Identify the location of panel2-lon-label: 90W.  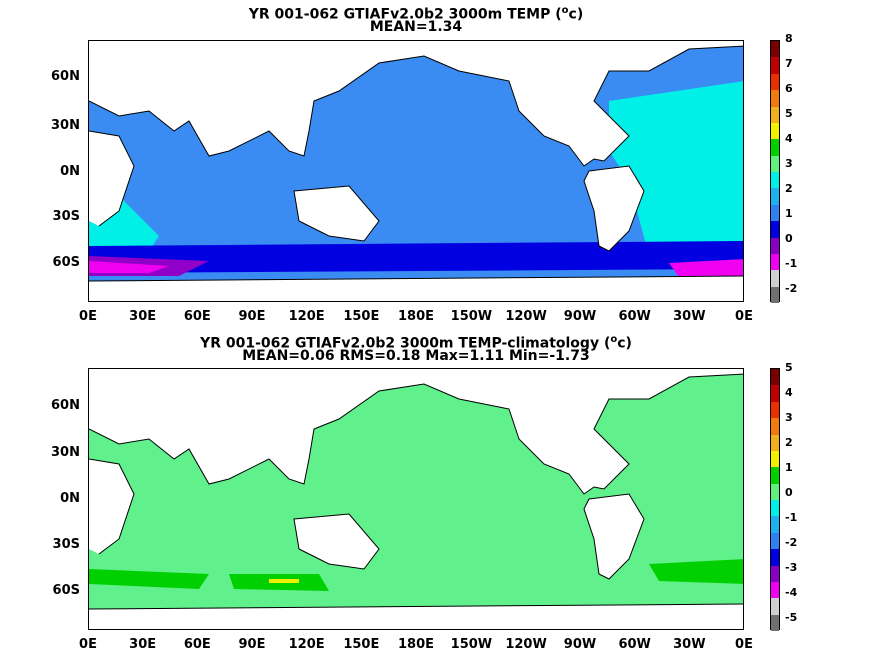
(580, 644).